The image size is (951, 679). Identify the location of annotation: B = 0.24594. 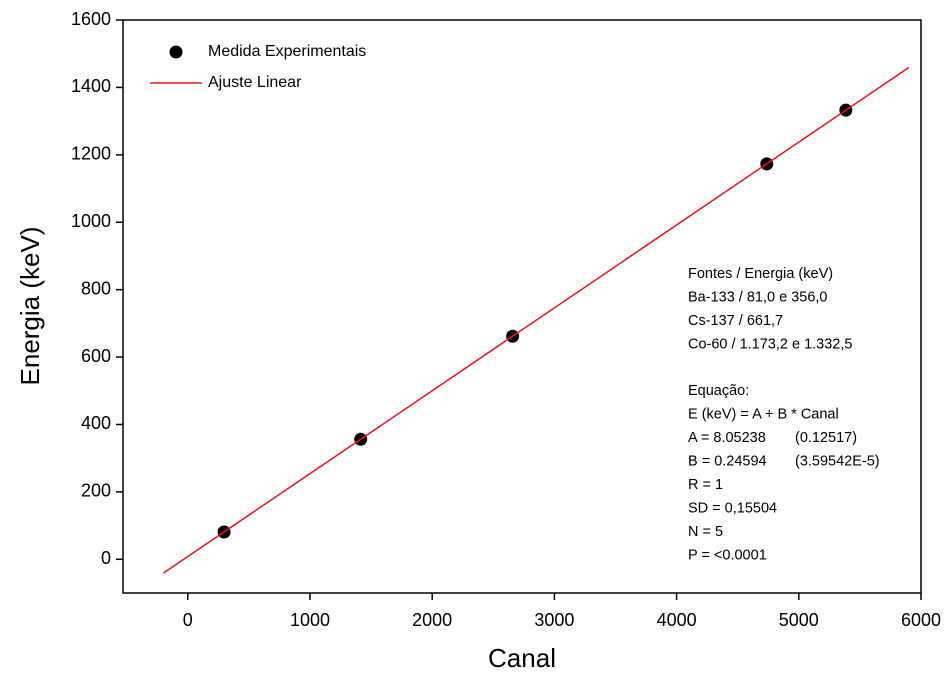
(727, 461).